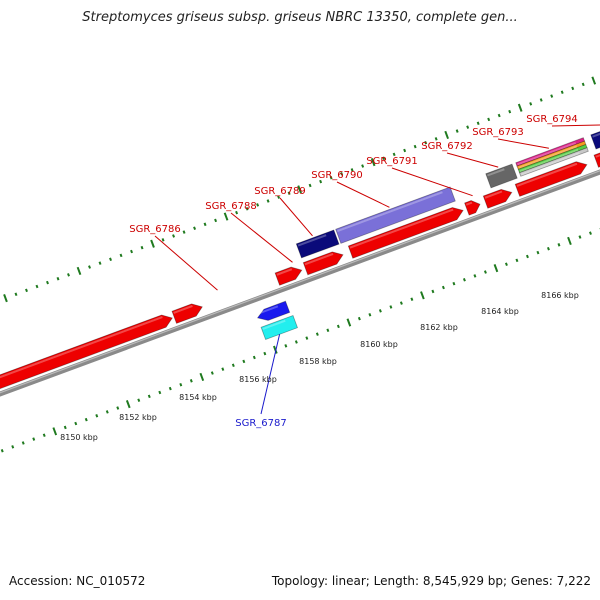 Image resolution: width=600 pixels, height=600 pixels. Describe the element at coordinates (550, 164) in the screenshot. I see `feature-SGR_6793-stripe-3-shine` at that location.